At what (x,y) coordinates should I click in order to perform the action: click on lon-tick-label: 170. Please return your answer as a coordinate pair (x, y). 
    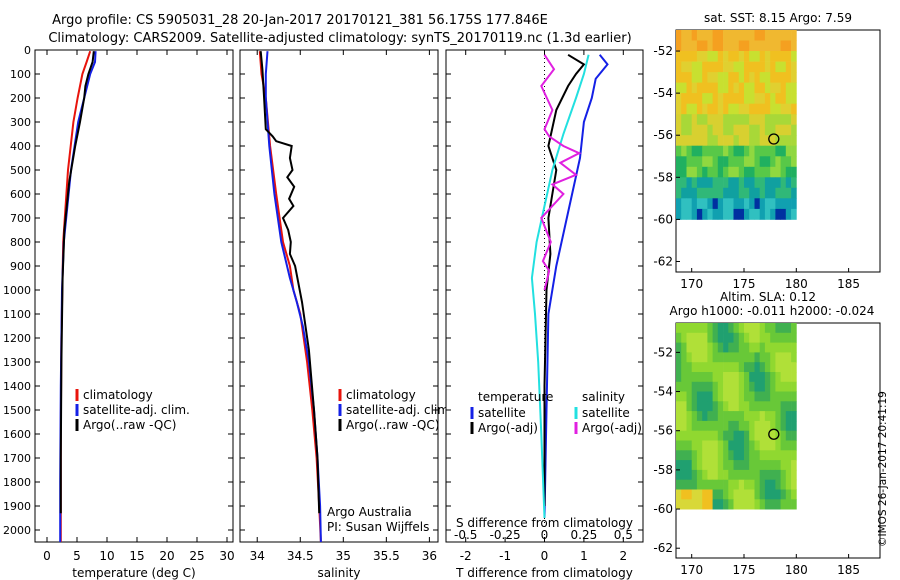
    Looking at the image, I should click on (691, 284).